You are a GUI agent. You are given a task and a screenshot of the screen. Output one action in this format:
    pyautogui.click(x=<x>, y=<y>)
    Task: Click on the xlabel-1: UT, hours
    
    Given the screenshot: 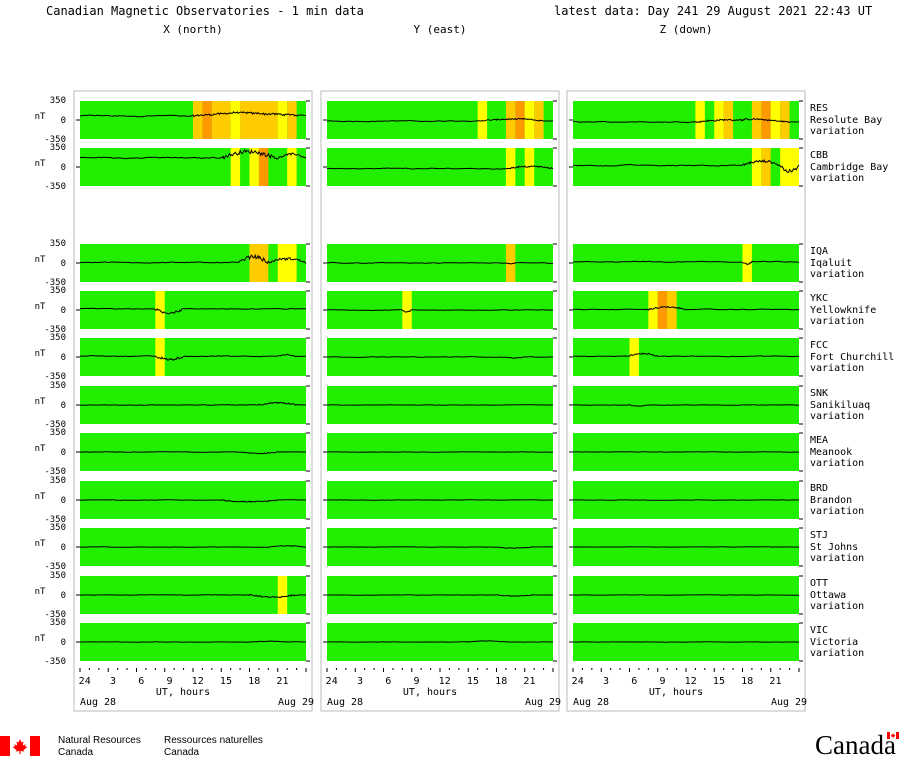 What is the action you would take?
    pyautogui.click(x=430, y=692)
    